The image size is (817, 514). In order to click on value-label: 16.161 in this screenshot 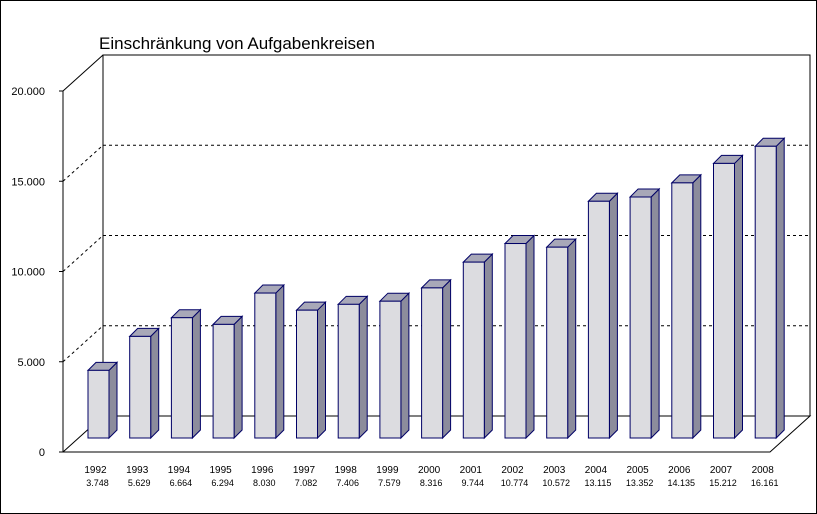, I will do `click(765, 483)`.